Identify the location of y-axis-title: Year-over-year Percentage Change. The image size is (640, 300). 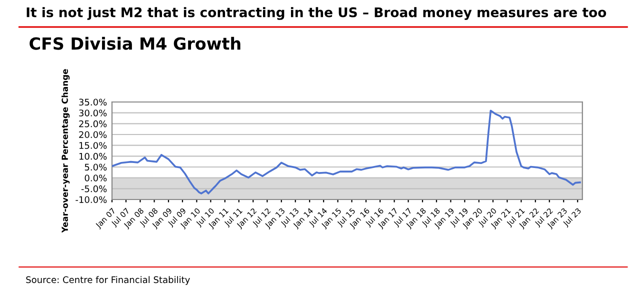
(66, 151).